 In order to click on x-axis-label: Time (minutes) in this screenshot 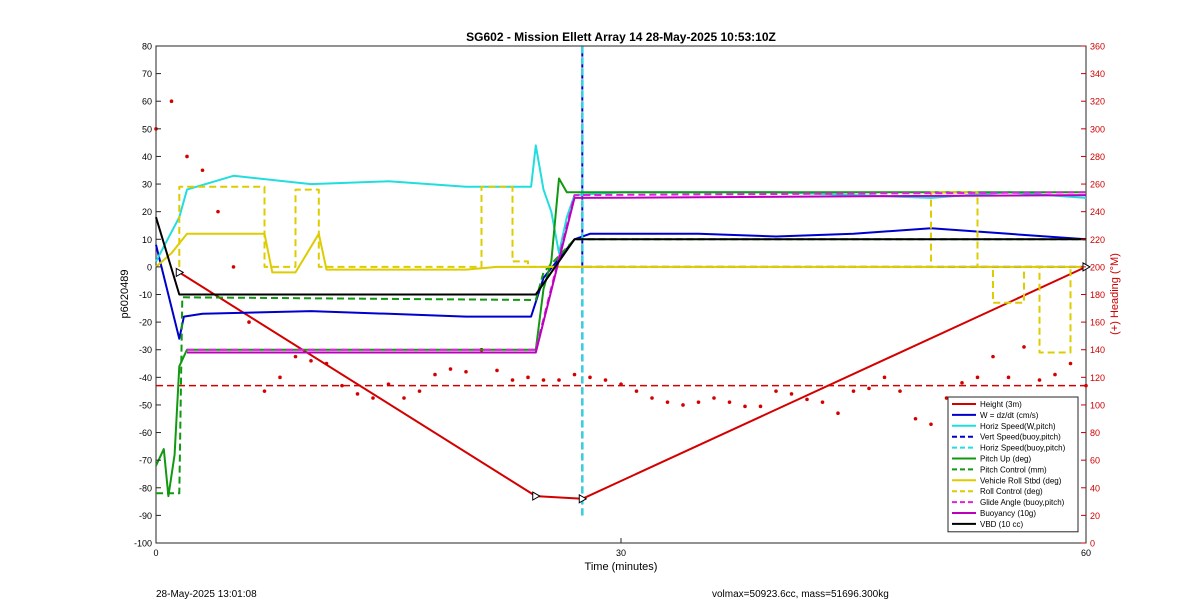, I will do `click(621, 567)`.